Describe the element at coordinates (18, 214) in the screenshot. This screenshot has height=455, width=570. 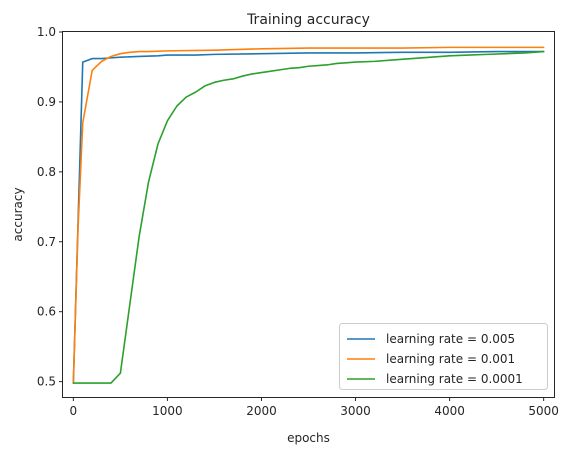
I see `y-axis-label: accuracy` at that location.